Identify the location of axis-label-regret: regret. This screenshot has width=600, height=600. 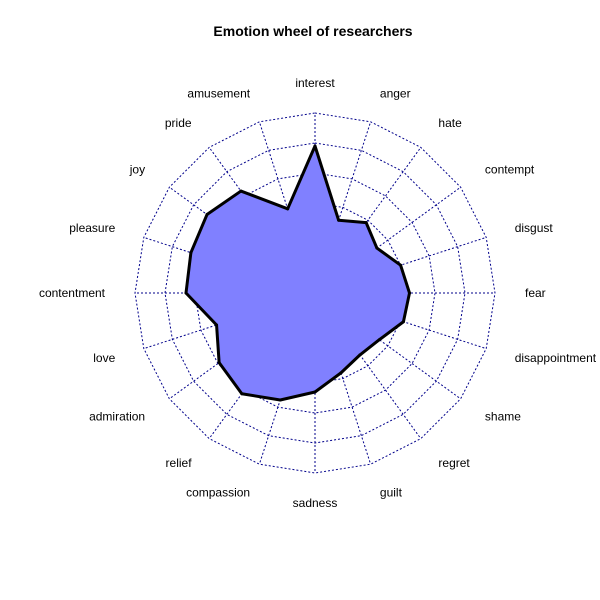
(454, 463).